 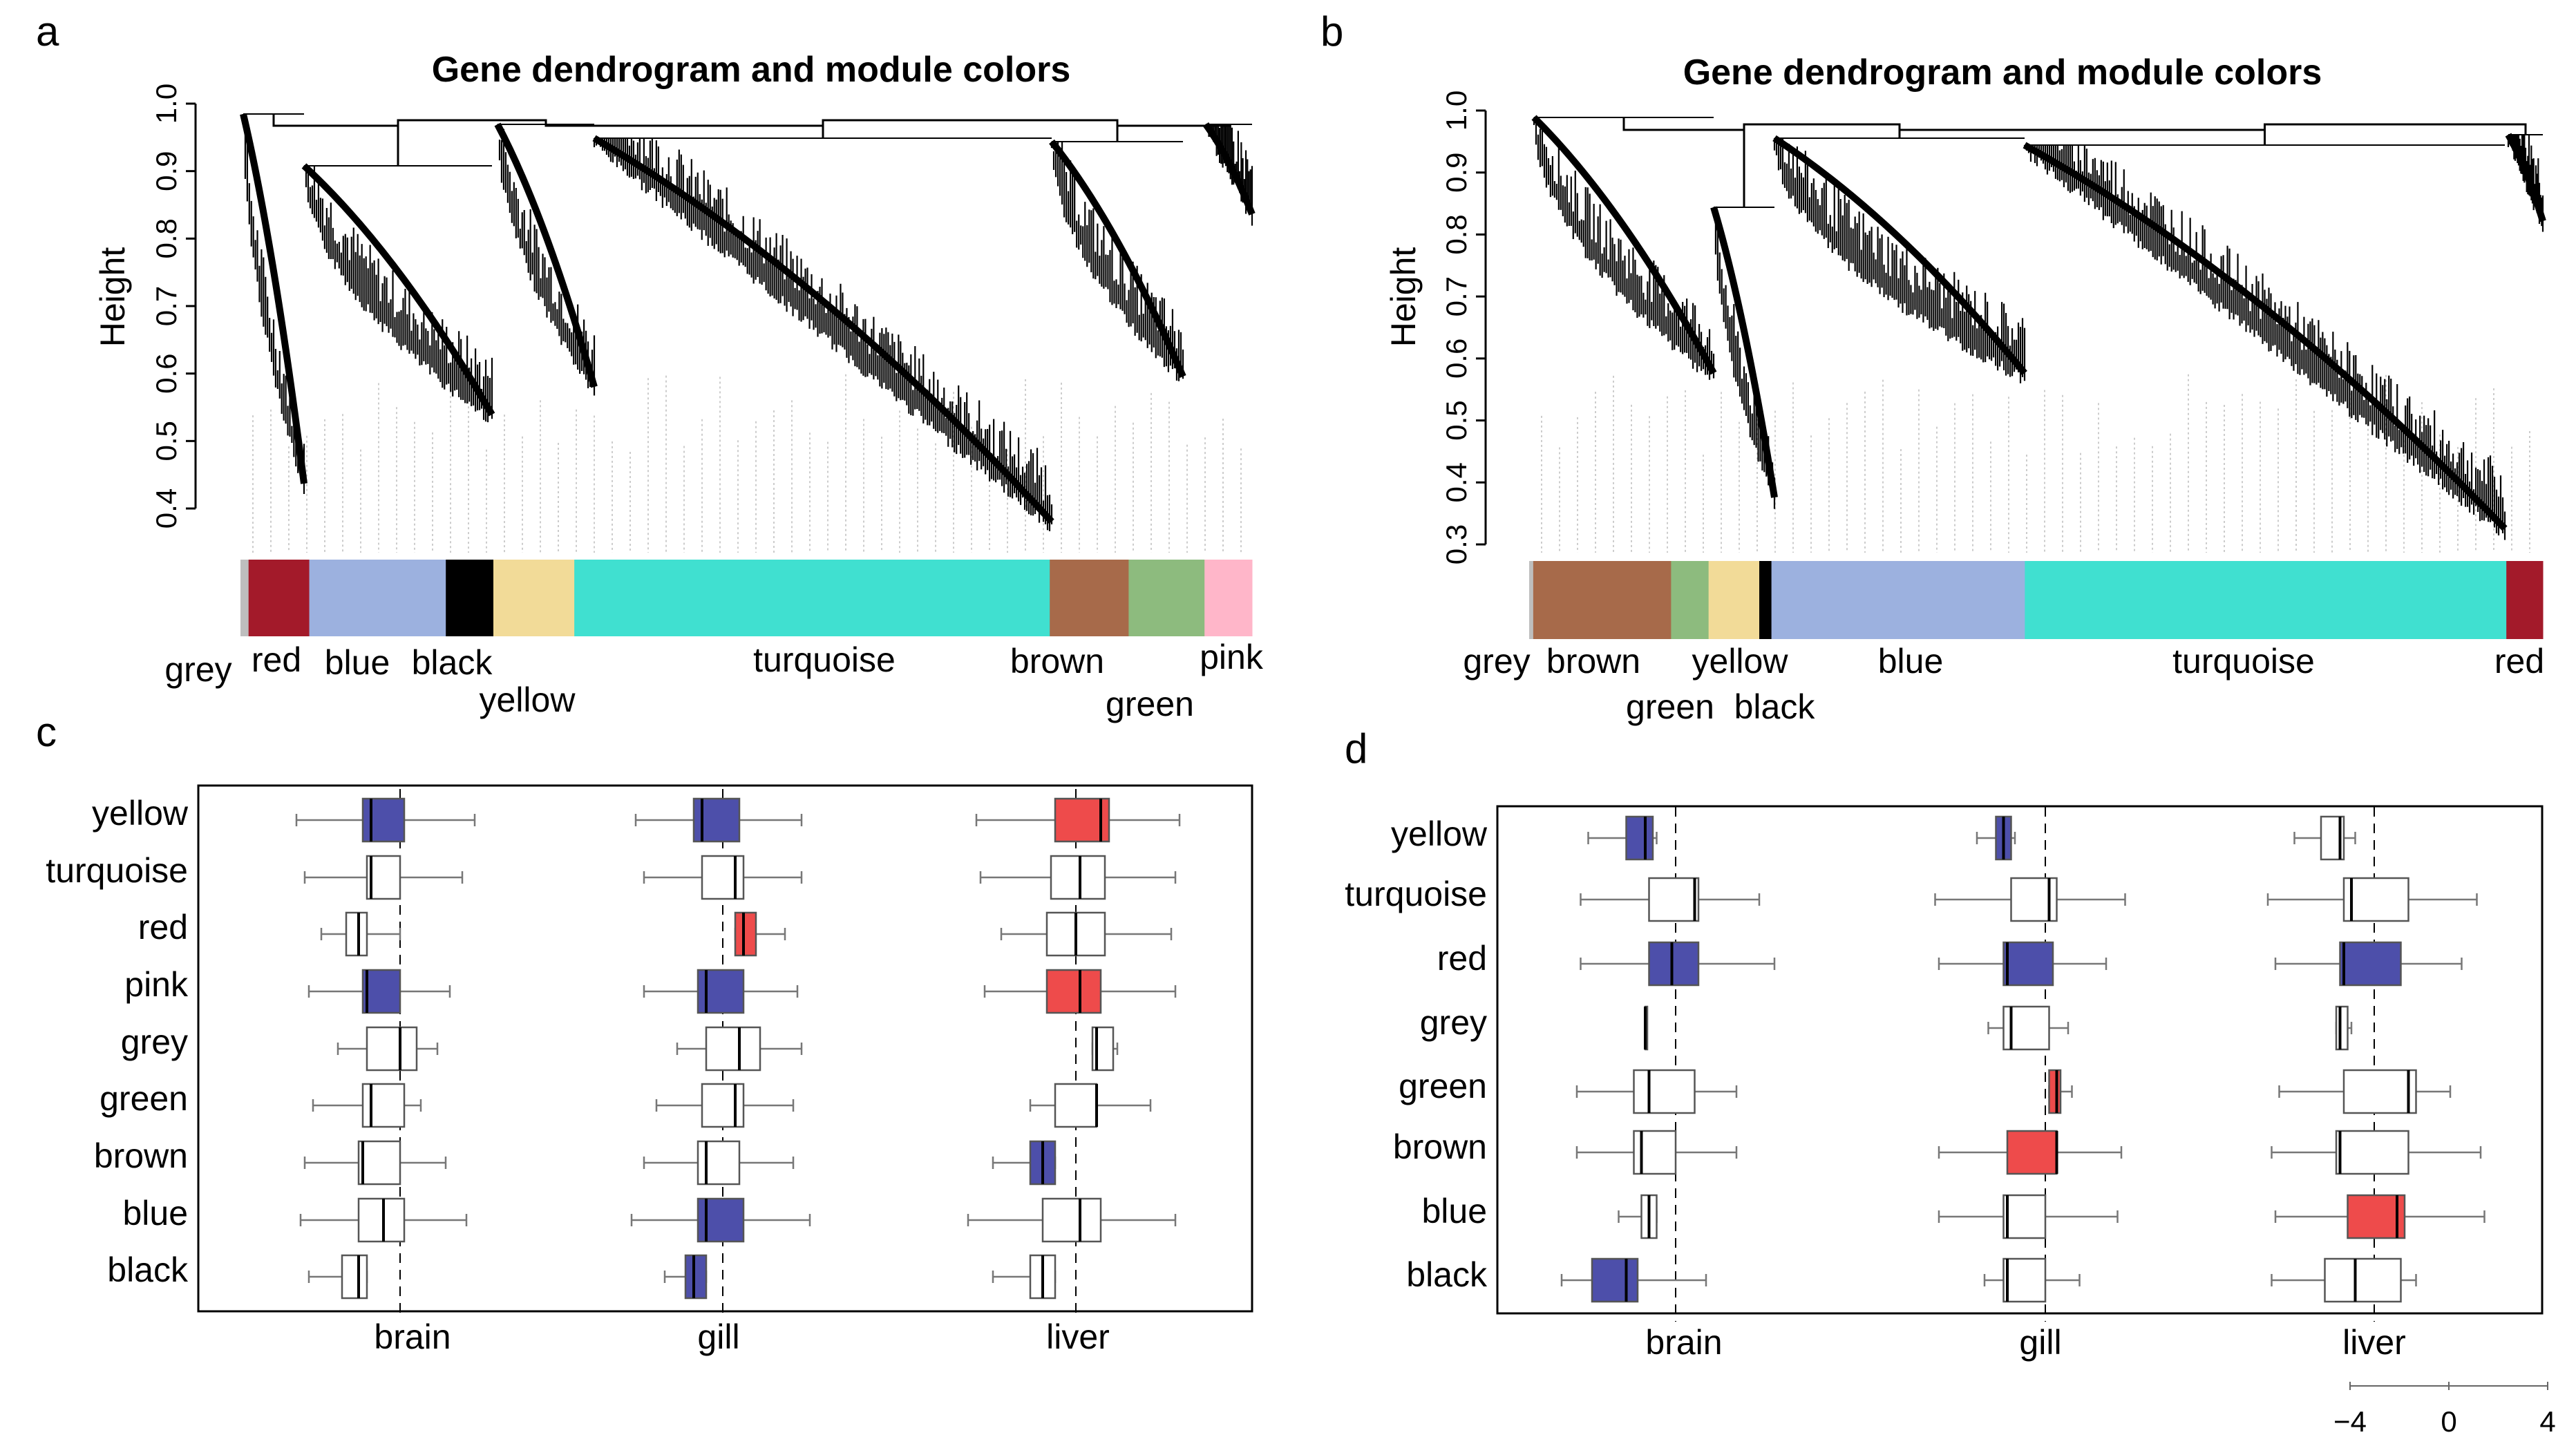 What do you see at coordinates (747, 463) in the screenshot?
I see `dendrogram-guide-lines` at bounding box center [747, 463].